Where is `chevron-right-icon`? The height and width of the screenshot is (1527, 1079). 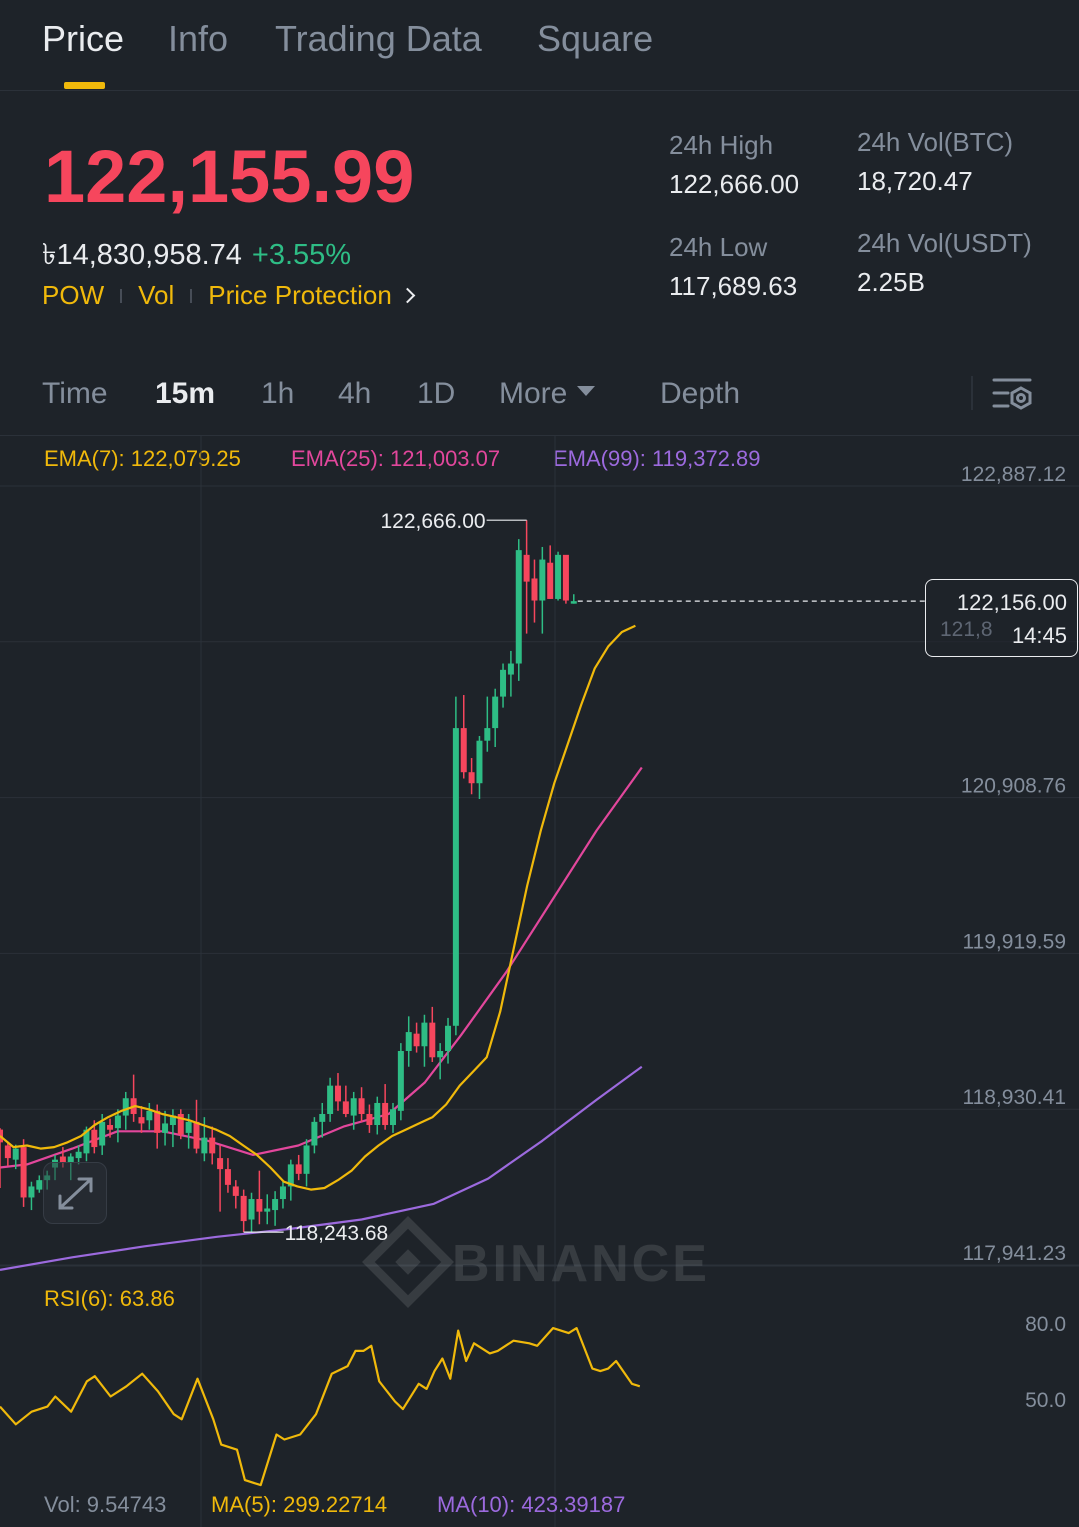
chevron-right-icon is located at coordinates (407, 295).